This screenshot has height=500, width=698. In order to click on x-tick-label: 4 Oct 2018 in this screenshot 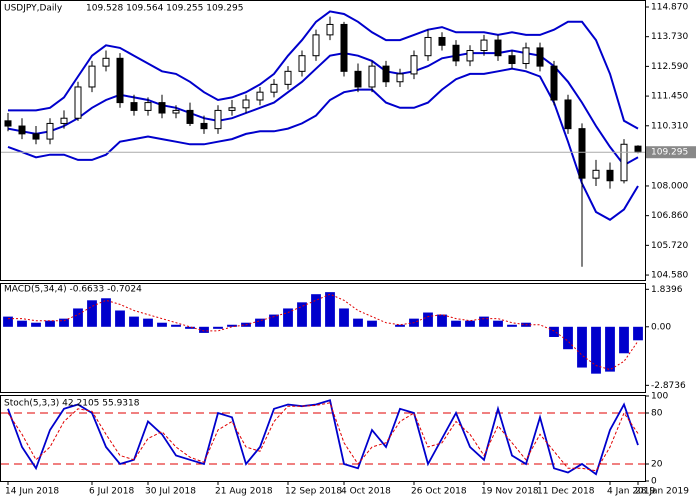, I will do `click(366, 492)`.